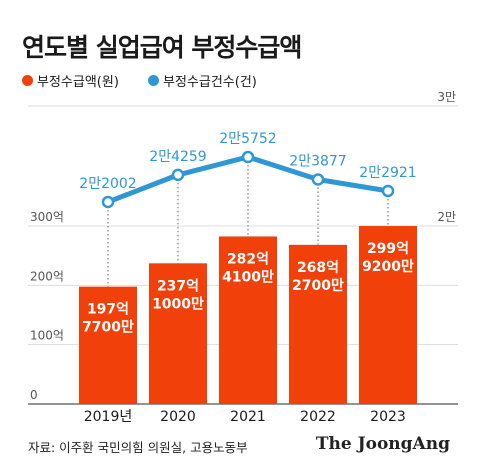 Image resolution: width=480 pixels, height=475 pixels. Describe the element at coordinates (388, 267) in the screenshot. I see `bar-value-label: 9200만` at that location.